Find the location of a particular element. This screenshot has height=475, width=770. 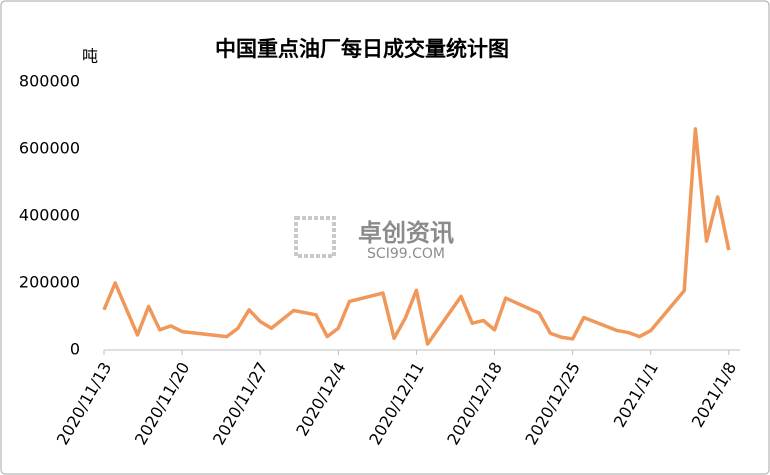

watermark-text: 卓创资讯 is located at coordinates (406, 233).